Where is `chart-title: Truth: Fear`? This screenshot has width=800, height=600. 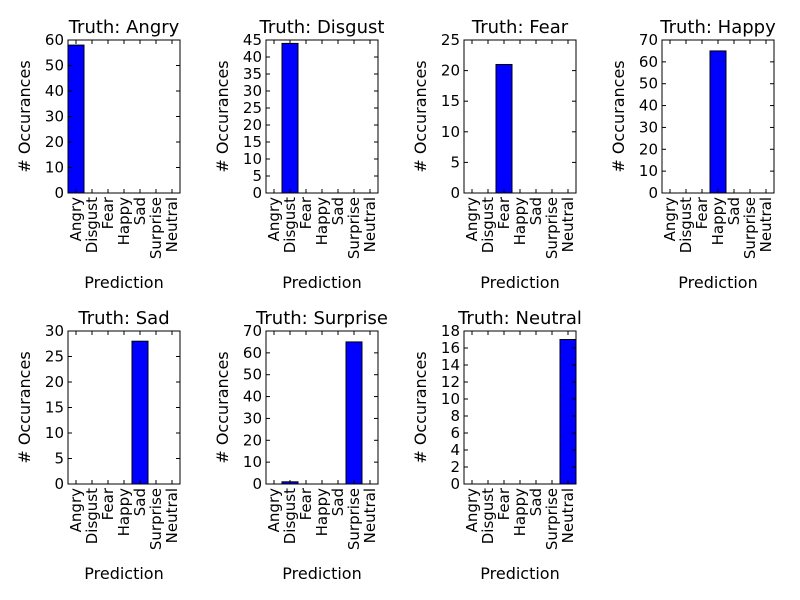 chart-title: Truth: Fear is located at coordinates (520, 27).